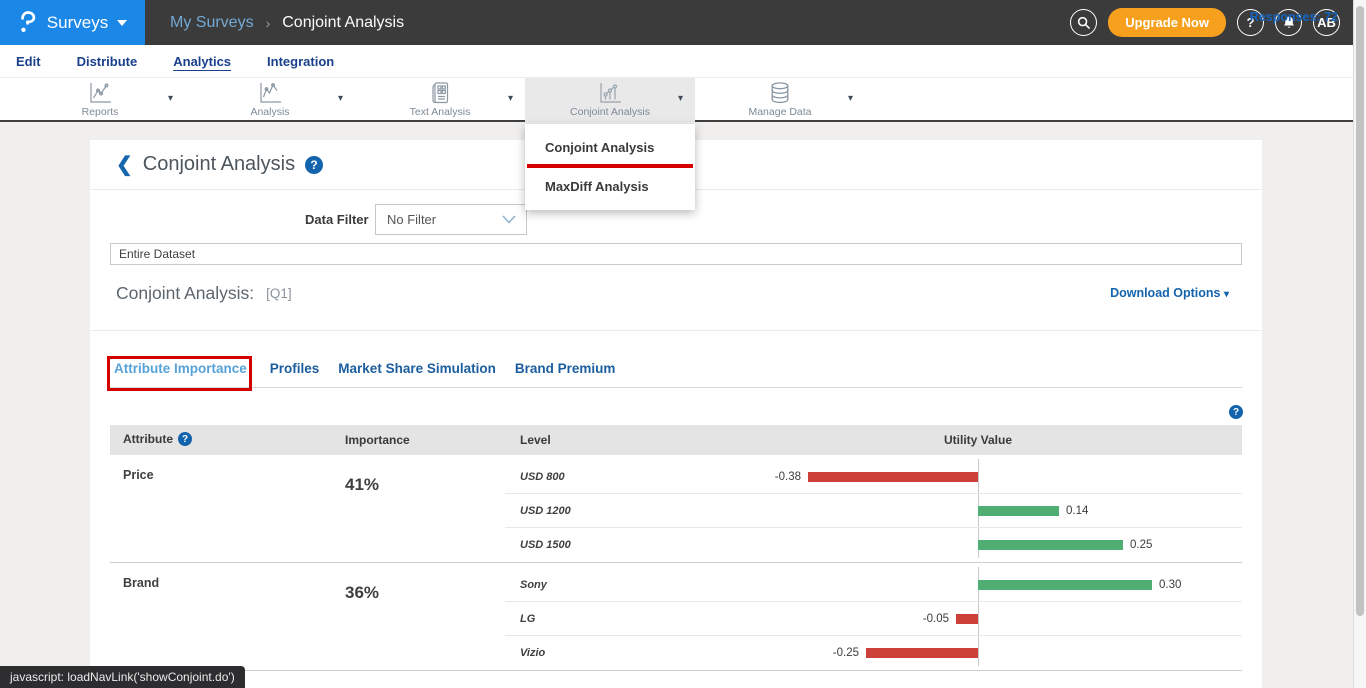 The width and height of the screenshot is (1366, 688). I want to click on toolbar-item-text-analysis: Text Analysis ▾, so click(440, 100).